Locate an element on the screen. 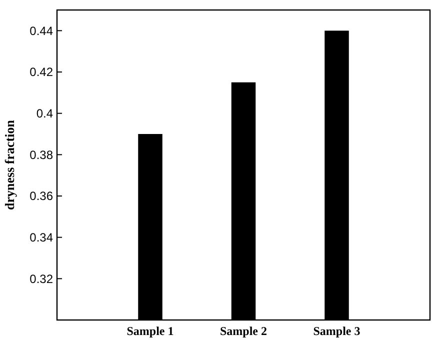  y-axis-title: dryness fraction is located at coordinates (9, 164).